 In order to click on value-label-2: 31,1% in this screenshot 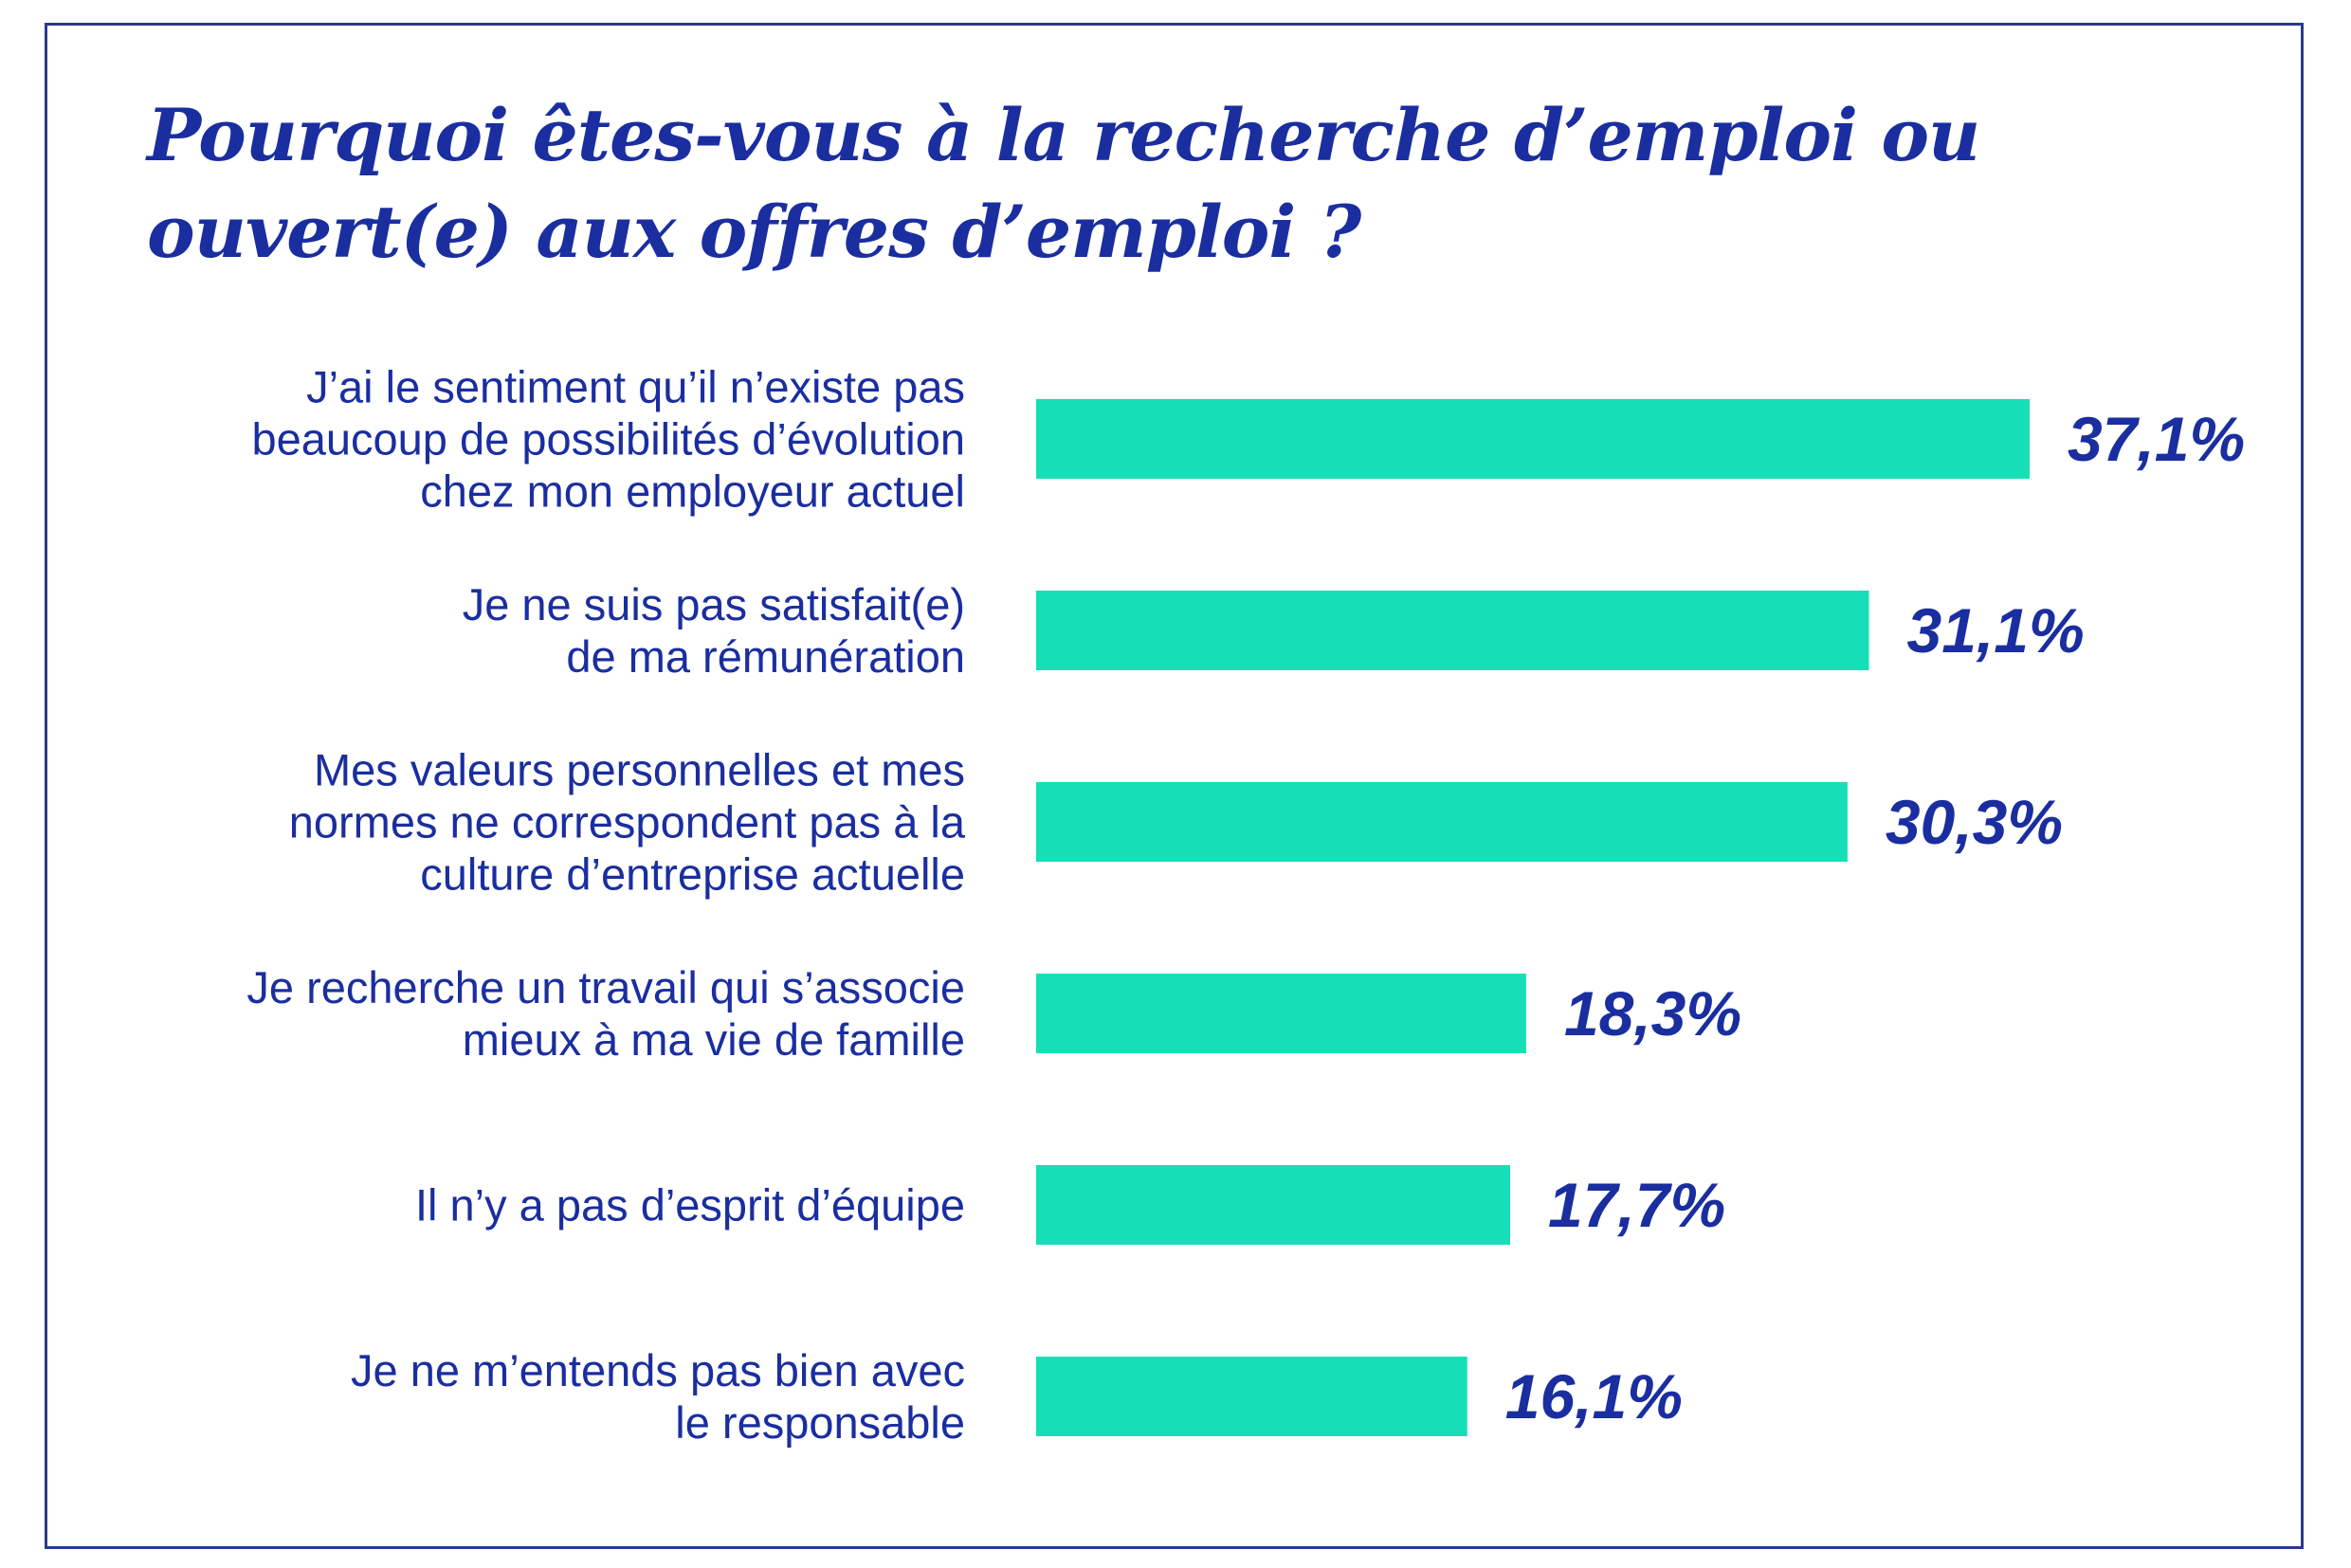, I will do `click(1996, 630)`.